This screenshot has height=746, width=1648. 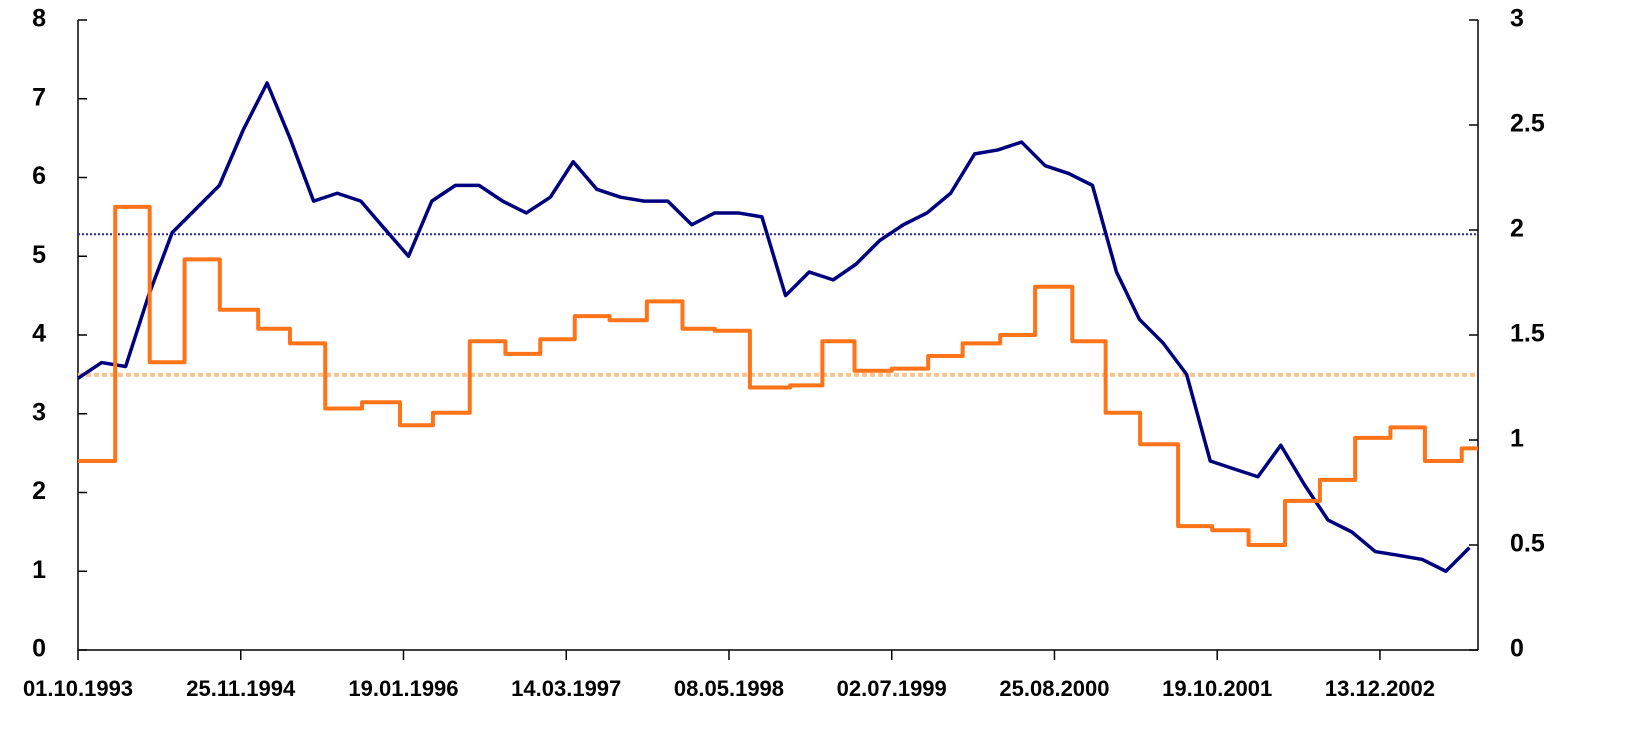 What do you see at coordinates (566, 688) in the screenshot?
I see `x-tick-label: 14.03.1997` at bounding box center [566, 688].